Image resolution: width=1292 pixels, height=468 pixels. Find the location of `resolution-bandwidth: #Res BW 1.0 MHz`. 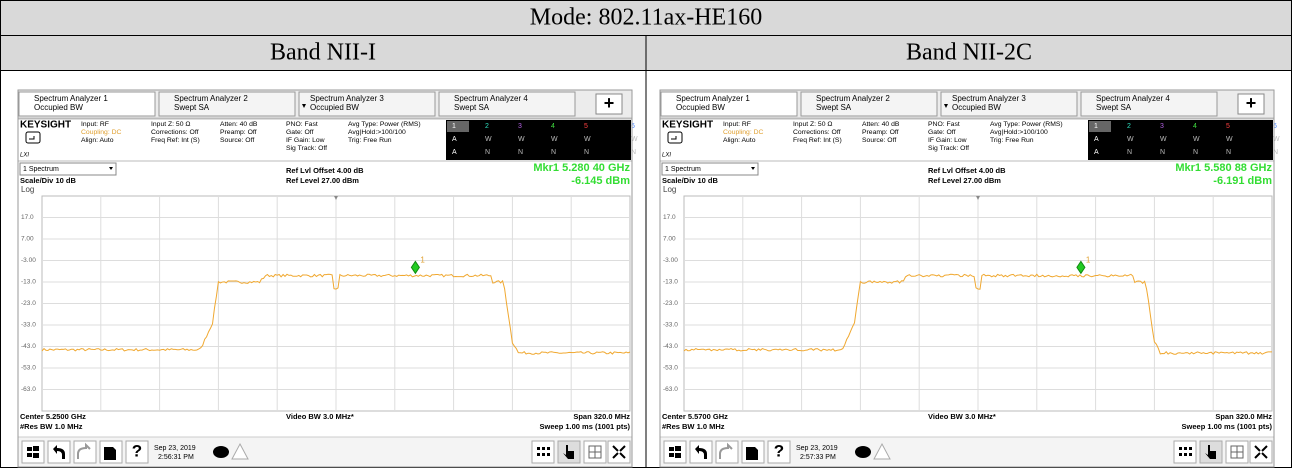

resolution-bandwidth: #Res BW 1.0 MHz is located at coordinates (693, 426).